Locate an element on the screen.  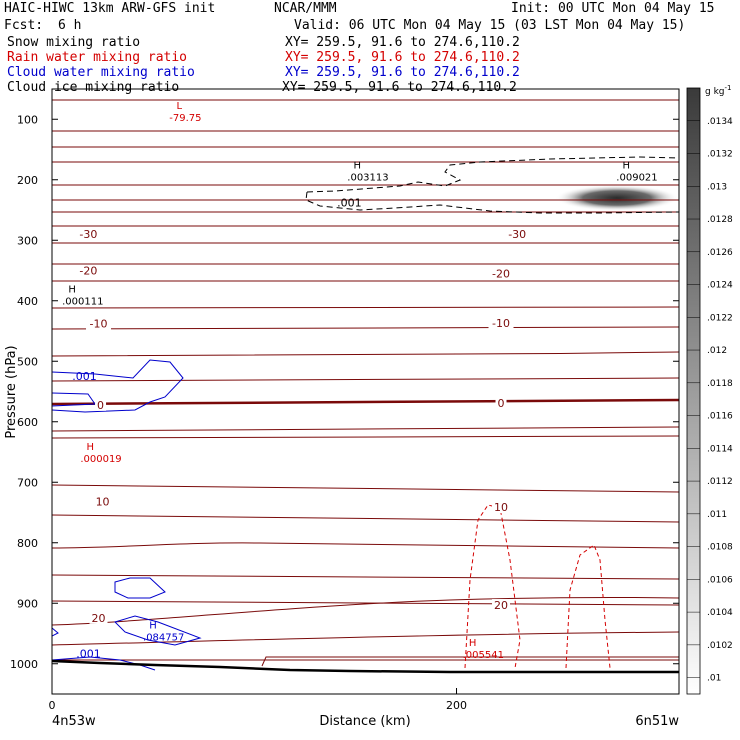
y-axis-label: Pressure (hPa) is located at coordinates (11, 391).